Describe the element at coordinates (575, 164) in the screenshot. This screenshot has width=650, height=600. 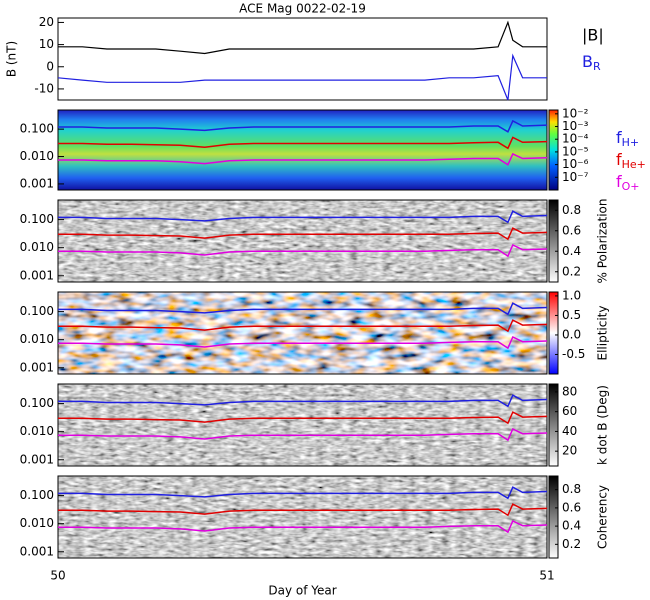
I see `colorbar-tick-label: 10⁻⁶` at that location.